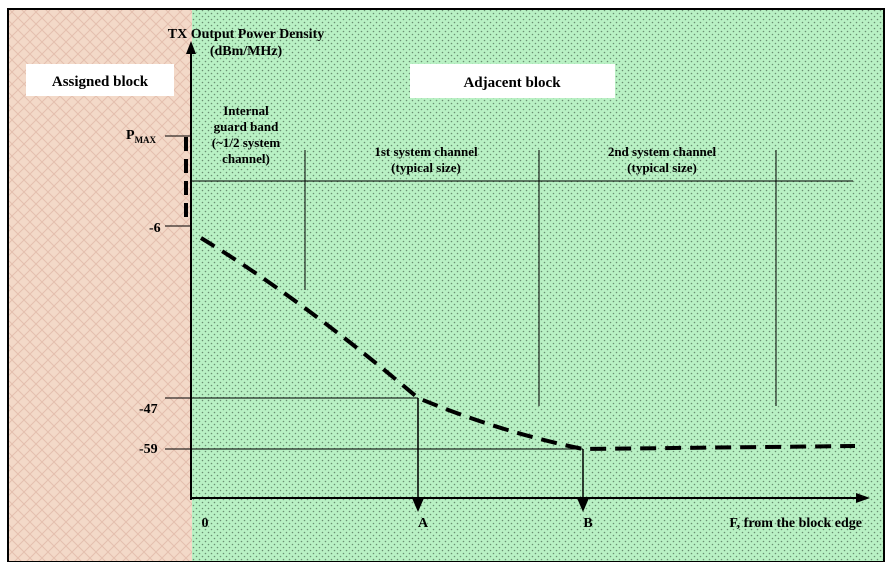 The width and height of the screenshot is (892, 562). Describe the element at coordinates (587, 523) in the screenshot. I see `x-label-b: B` at that location.